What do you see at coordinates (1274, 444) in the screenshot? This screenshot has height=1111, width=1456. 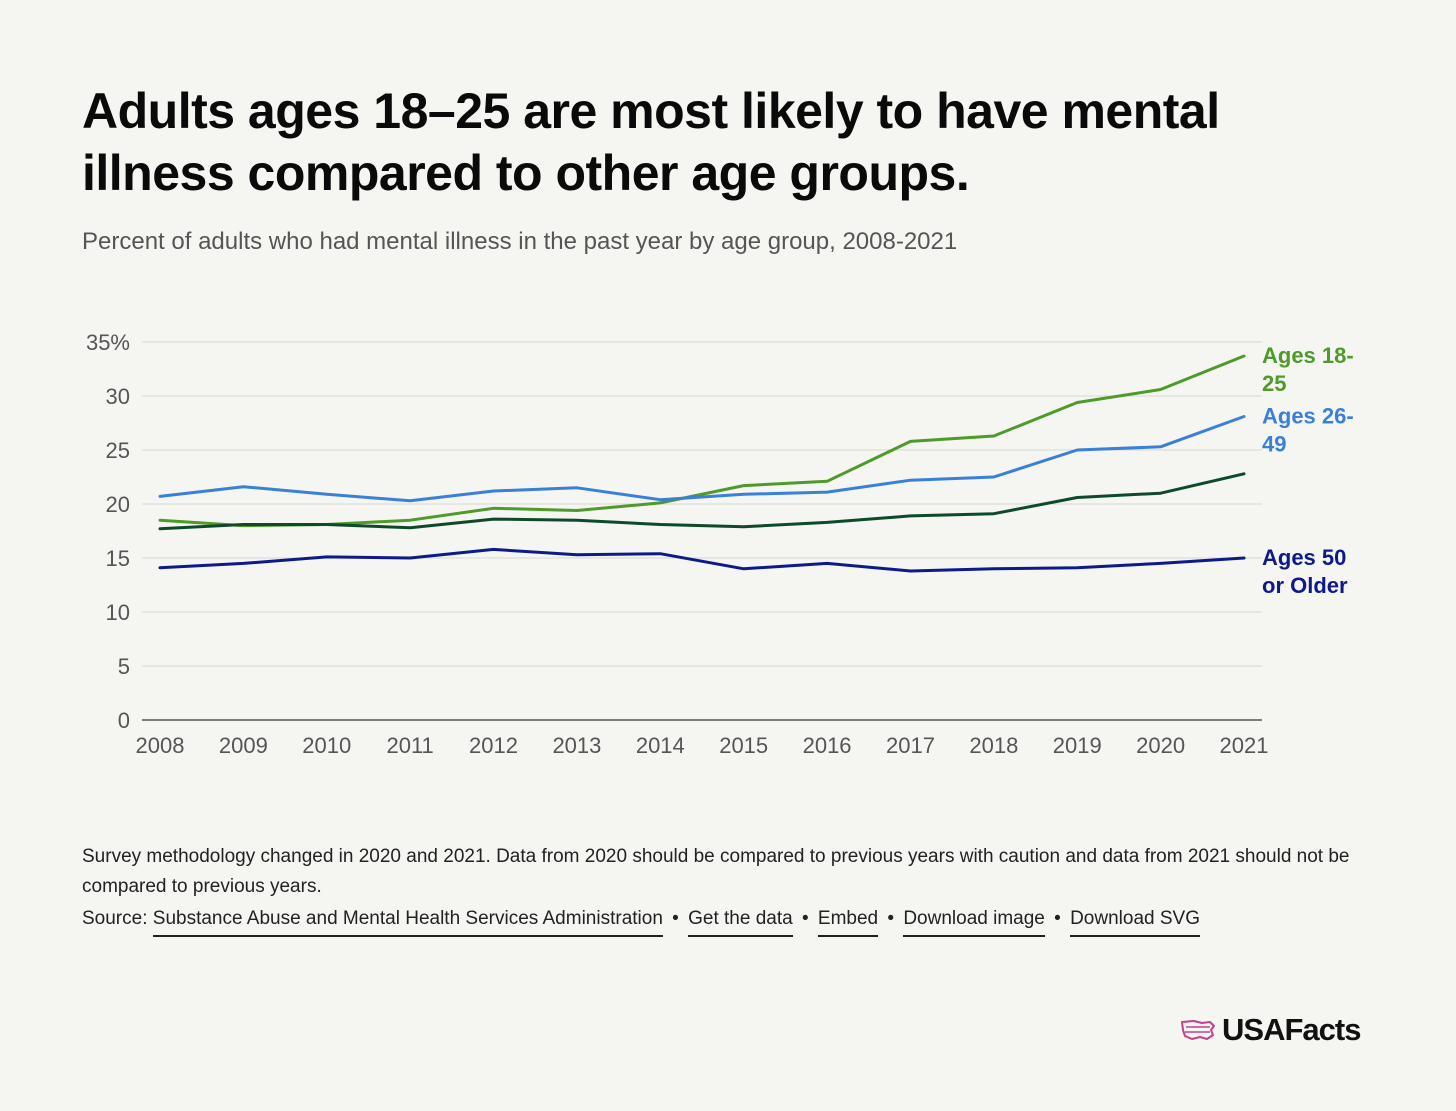 I see `series-label: 49` at bounding box center [1274, 444].